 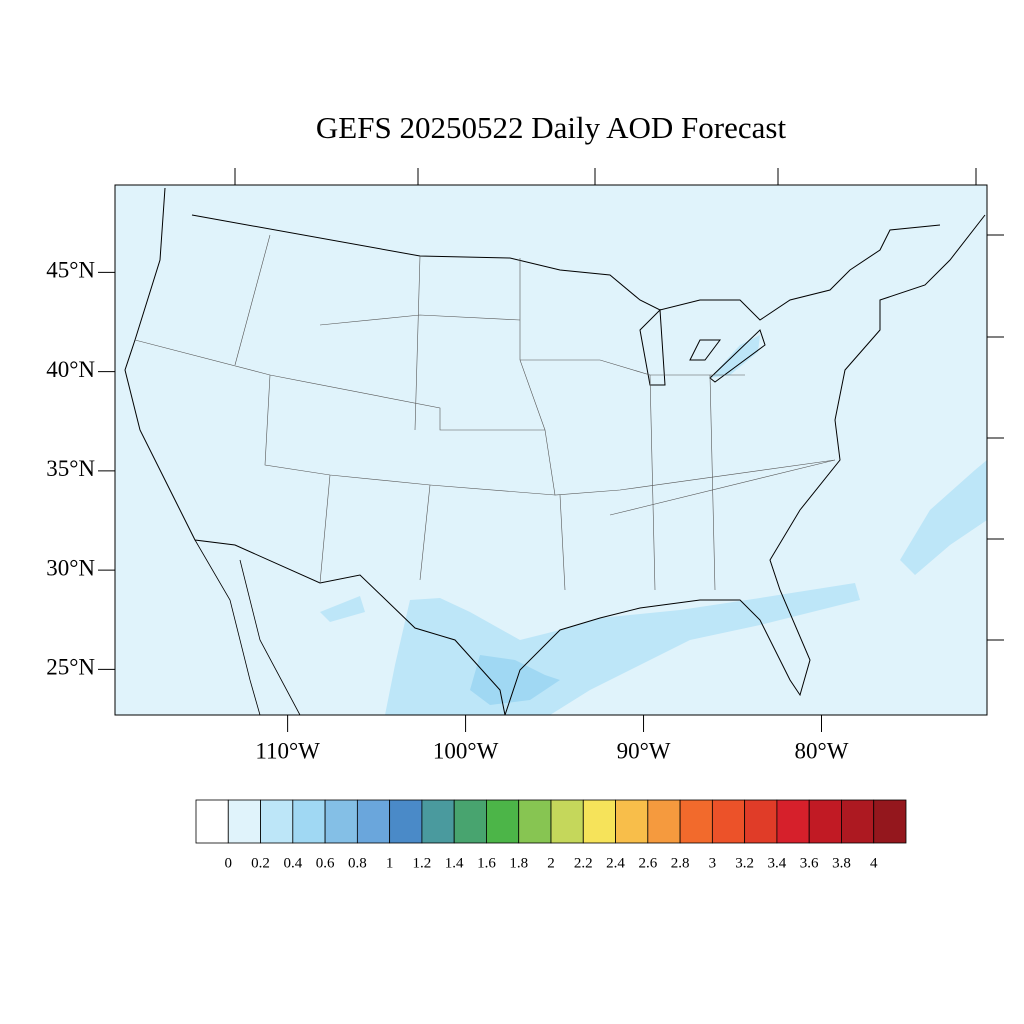 I want to click on x-tick-label: 90°W, so click(x=644, y=750).